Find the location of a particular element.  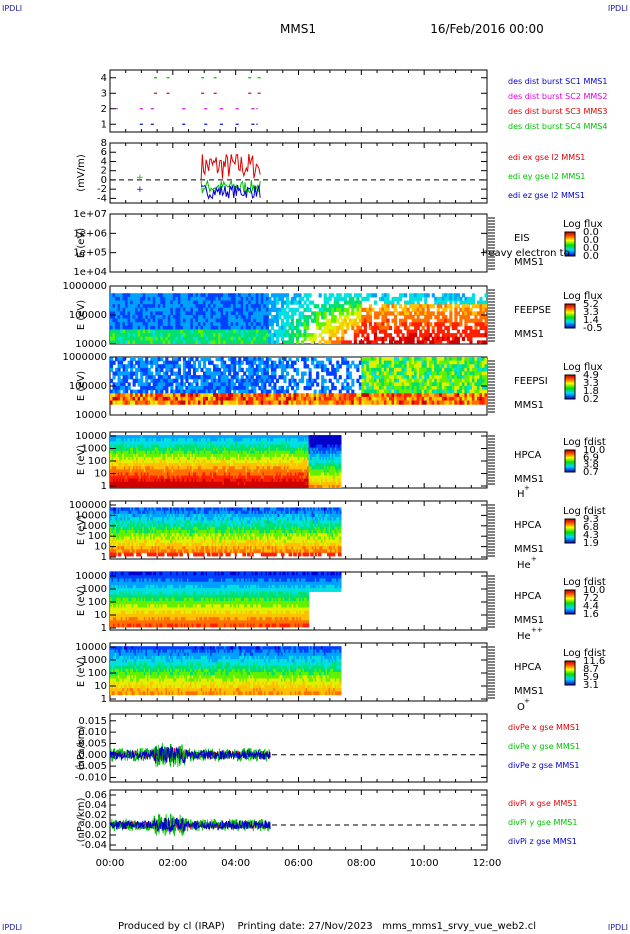

feepsi-colorbar-label: 1.8 is located at coordinates (591, 391).